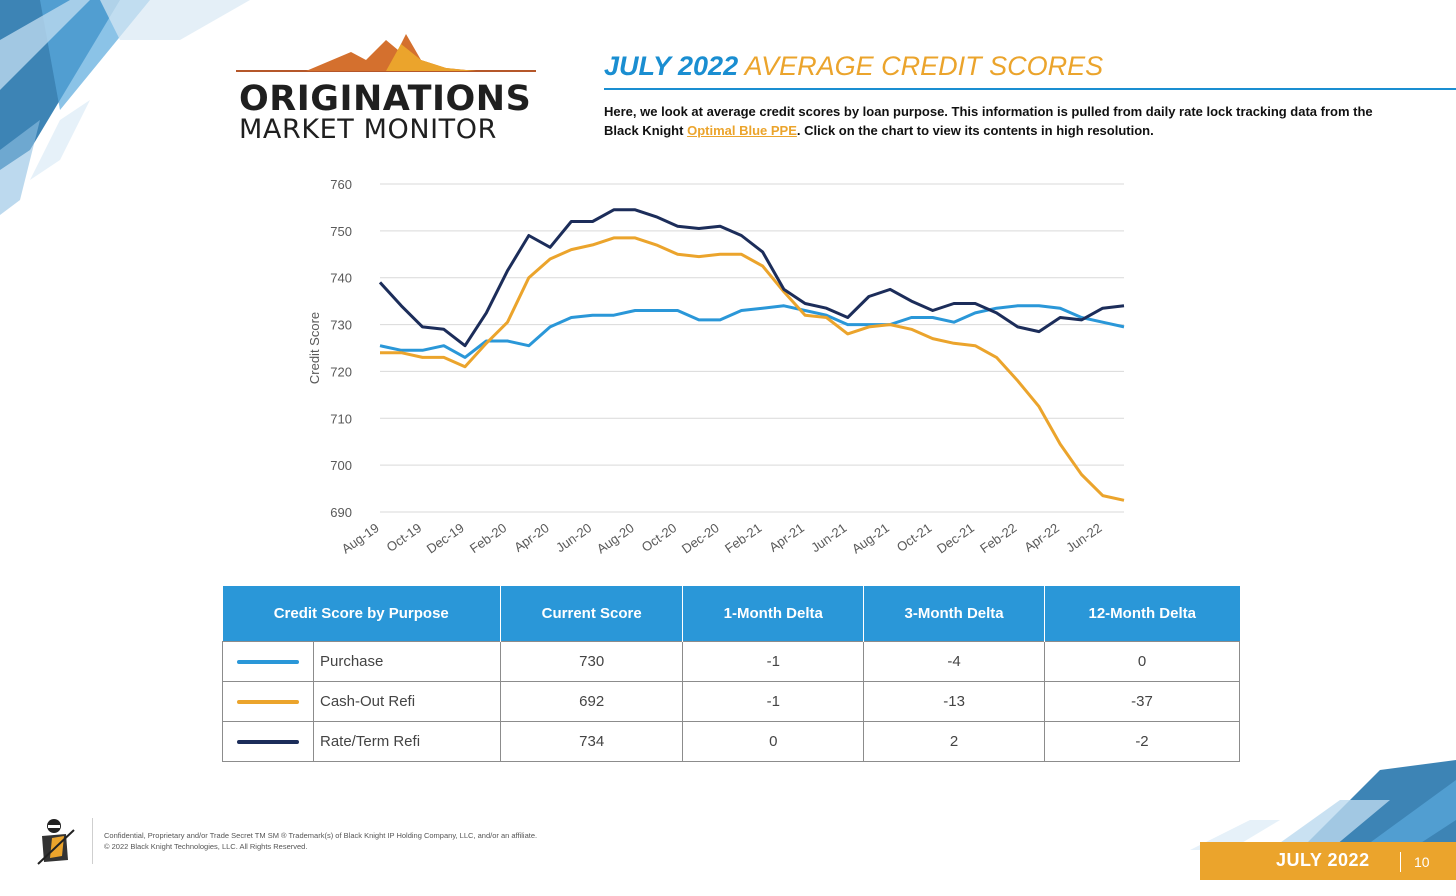  What do you see at coordinates (341, 418) in the screenshot?
I see `y-tick-label: 710` at bounding box center [341, 418].